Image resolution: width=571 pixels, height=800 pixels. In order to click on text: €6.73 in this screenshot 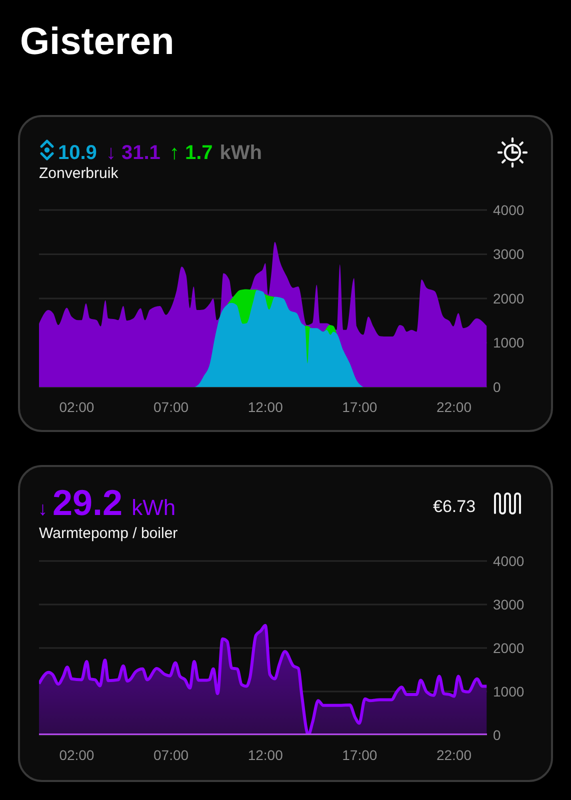, I will do `click(454, 506)`.